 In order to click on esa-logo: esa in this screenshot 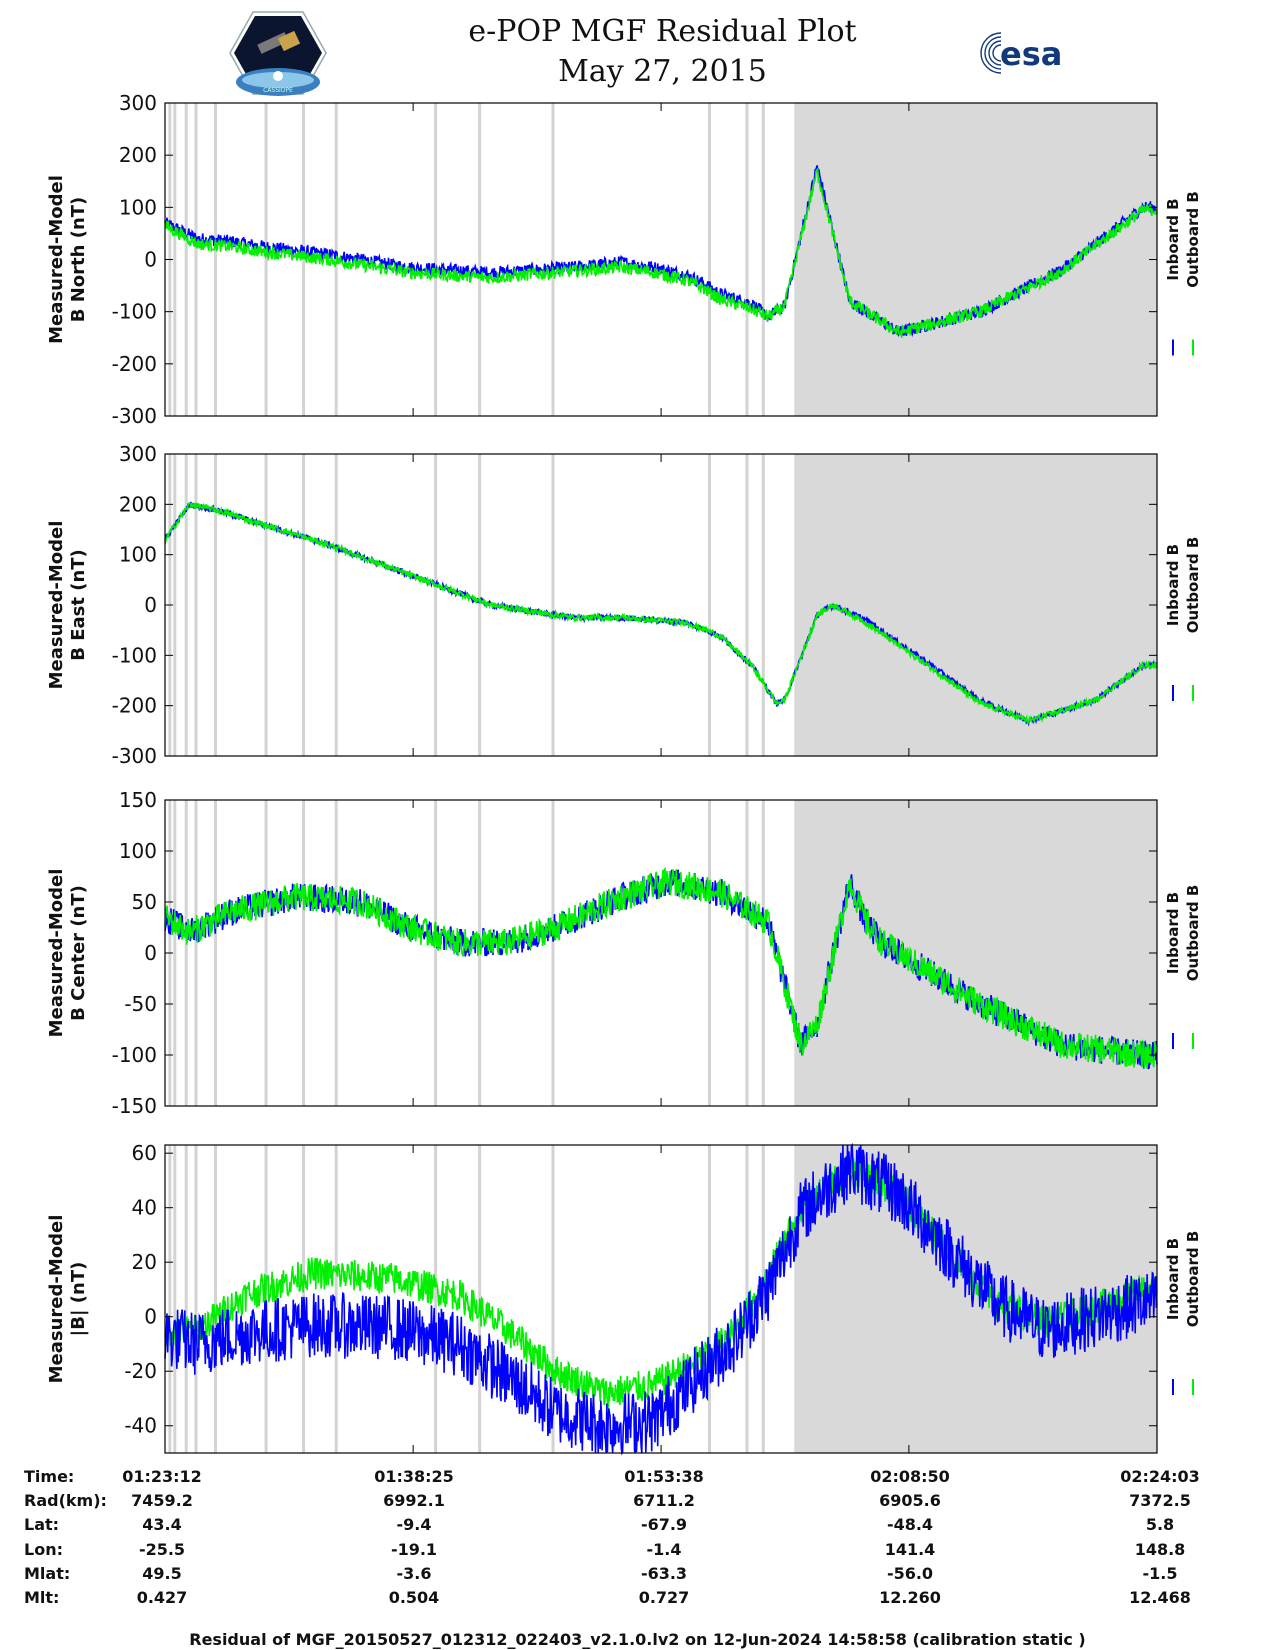, I will do `click(1021, 53)`.